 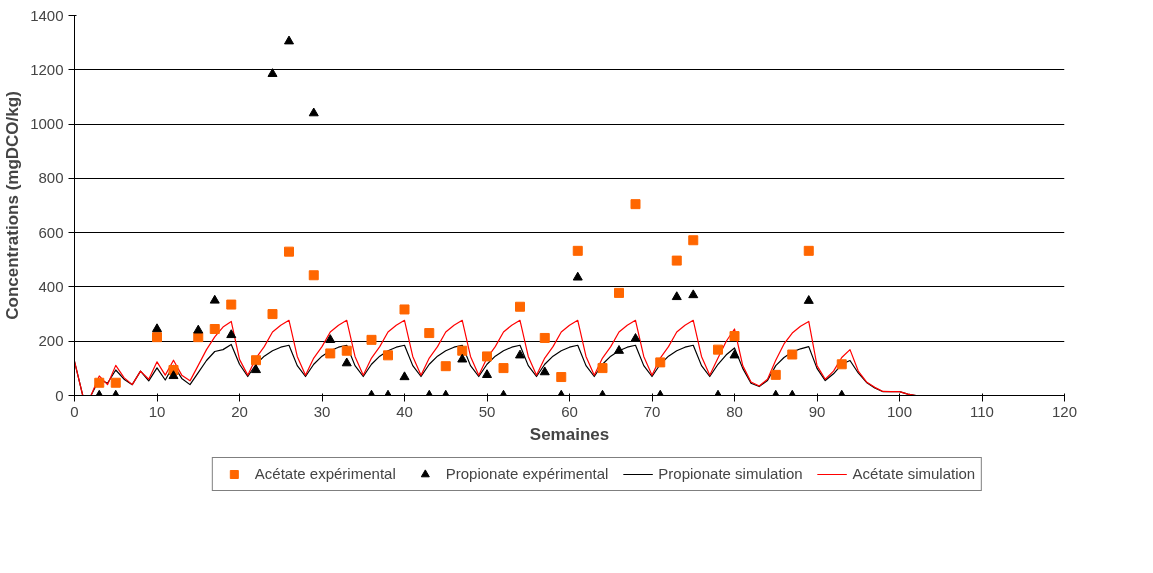 I want to click on y-tick-label: 1200, so click(x=47, y=69).